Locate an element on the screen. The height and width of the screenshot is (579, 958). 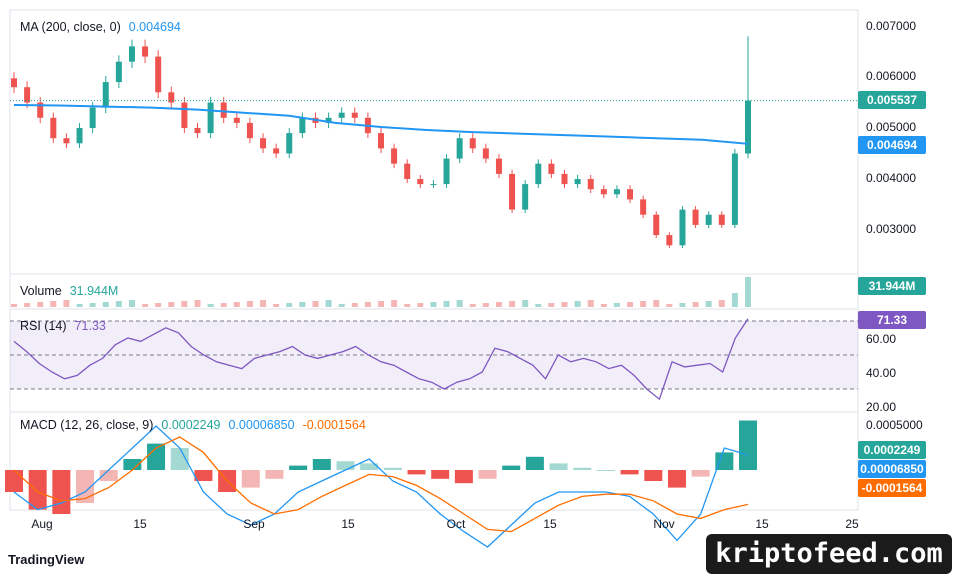
x-tick: Sep is located at coordinates (254, 524).